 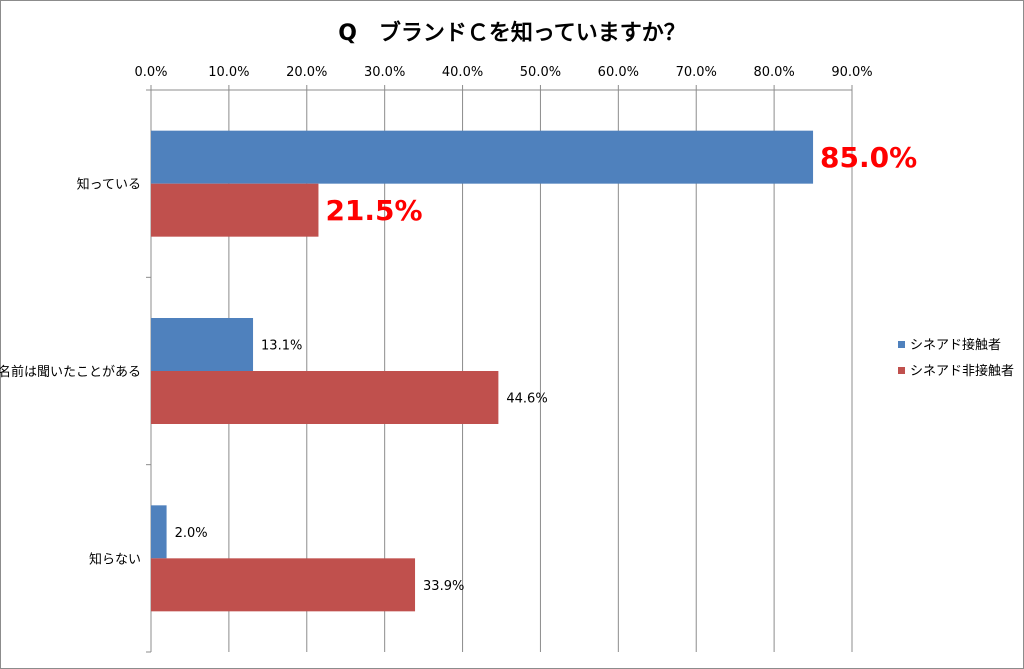 I want to click on x-tick-label: 60.0%, so click(x=618, y=72).